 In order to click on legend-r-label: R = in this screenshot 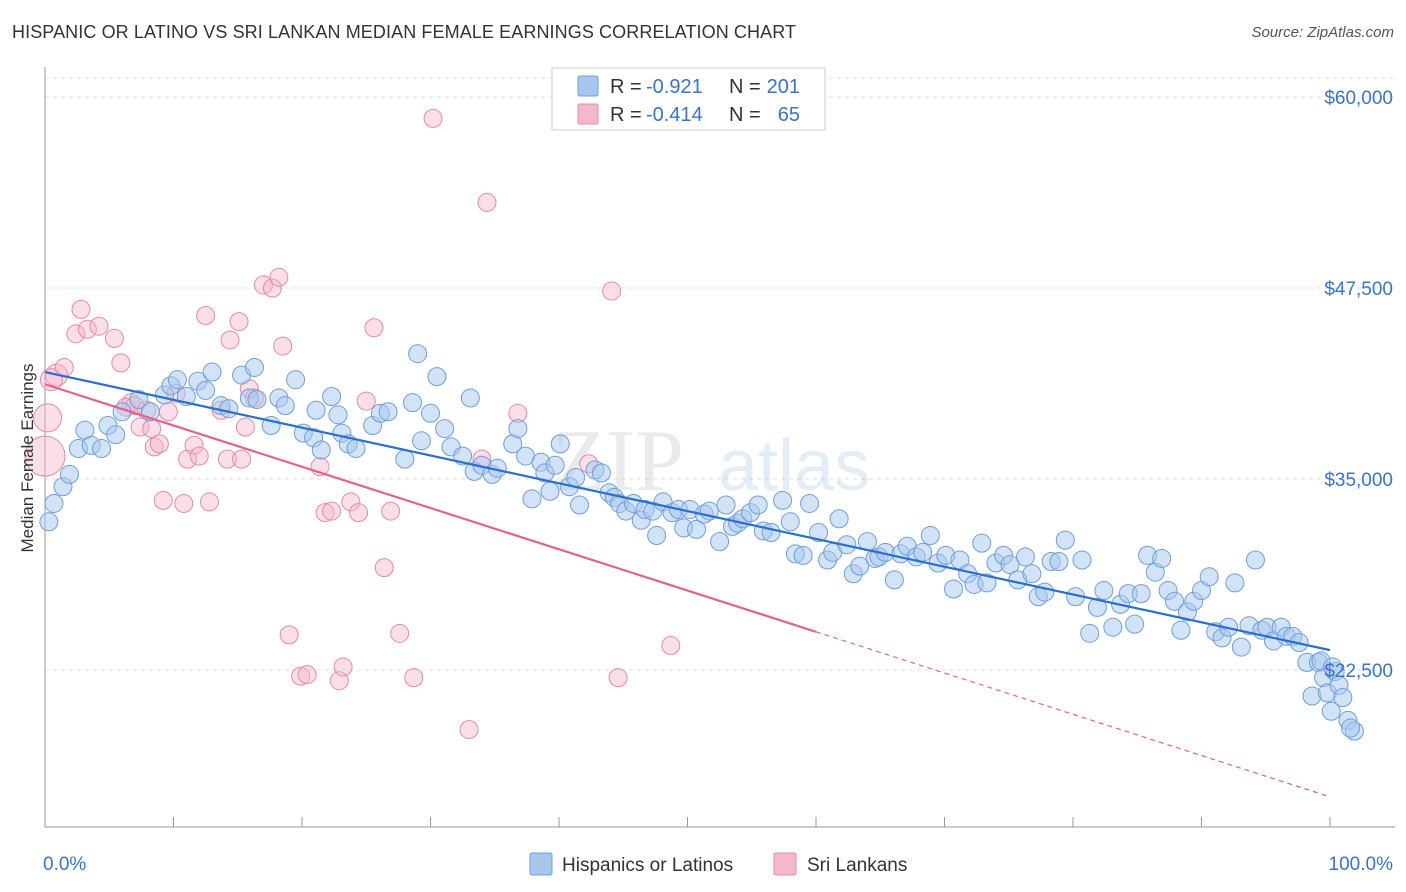, I will do `click(626, 115)`.